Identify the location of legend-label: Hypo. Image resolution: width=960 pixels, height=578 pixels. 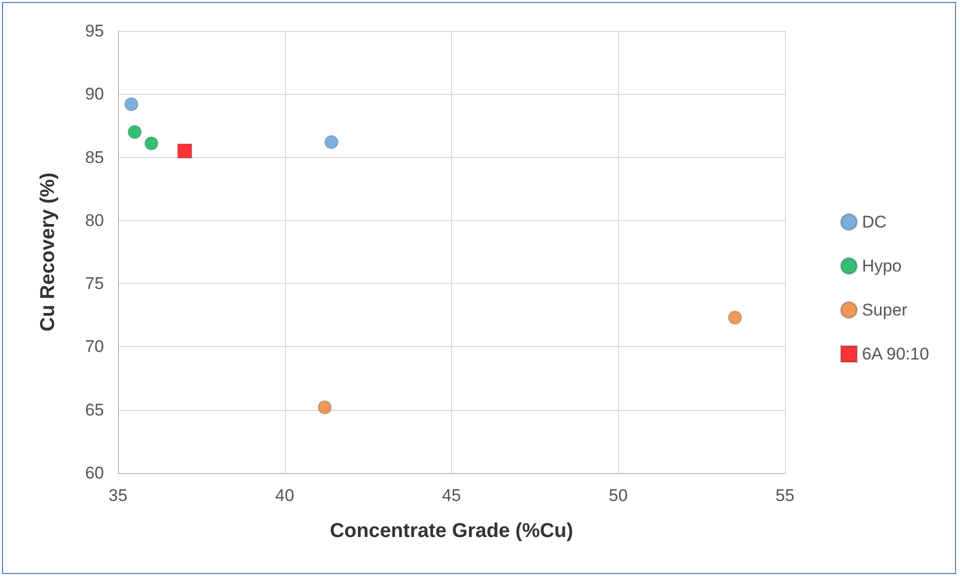
(882, 266).